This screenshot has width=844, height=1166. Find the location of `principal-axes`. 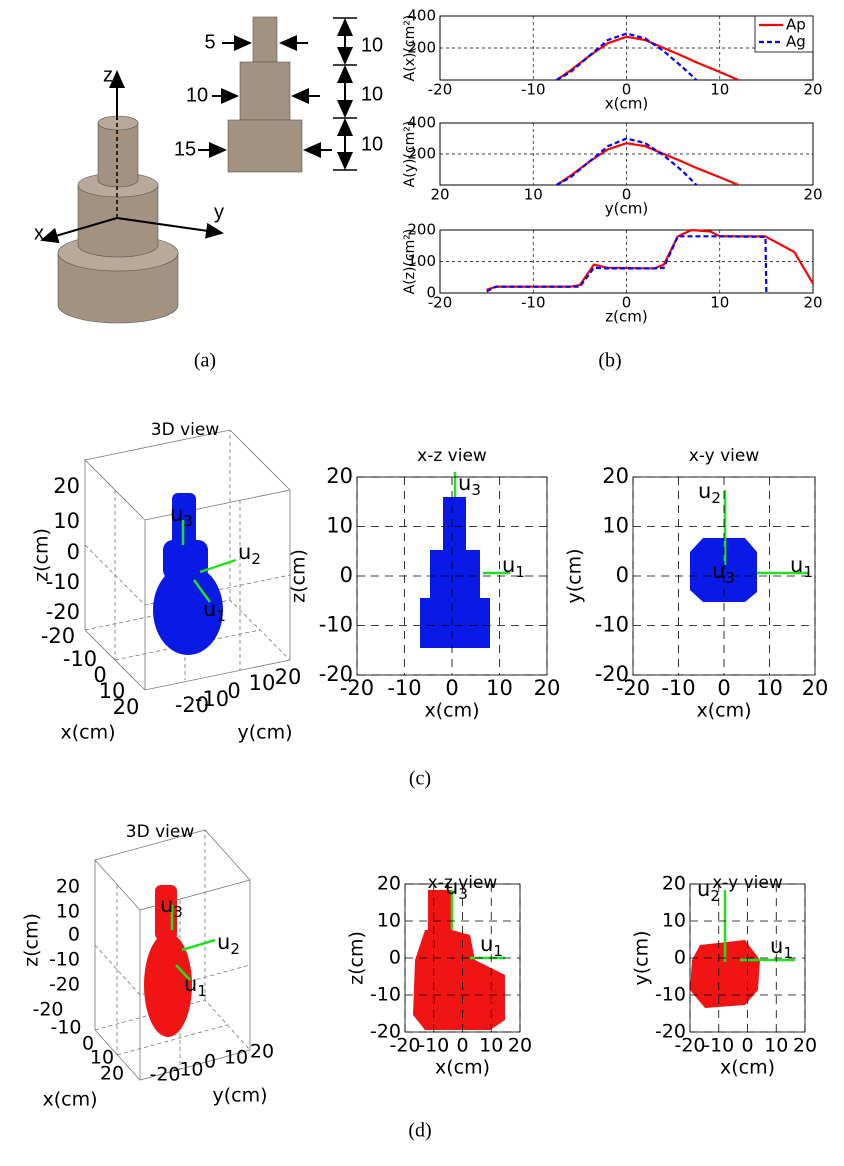

principal-axes is located at coordinates (766, 532).